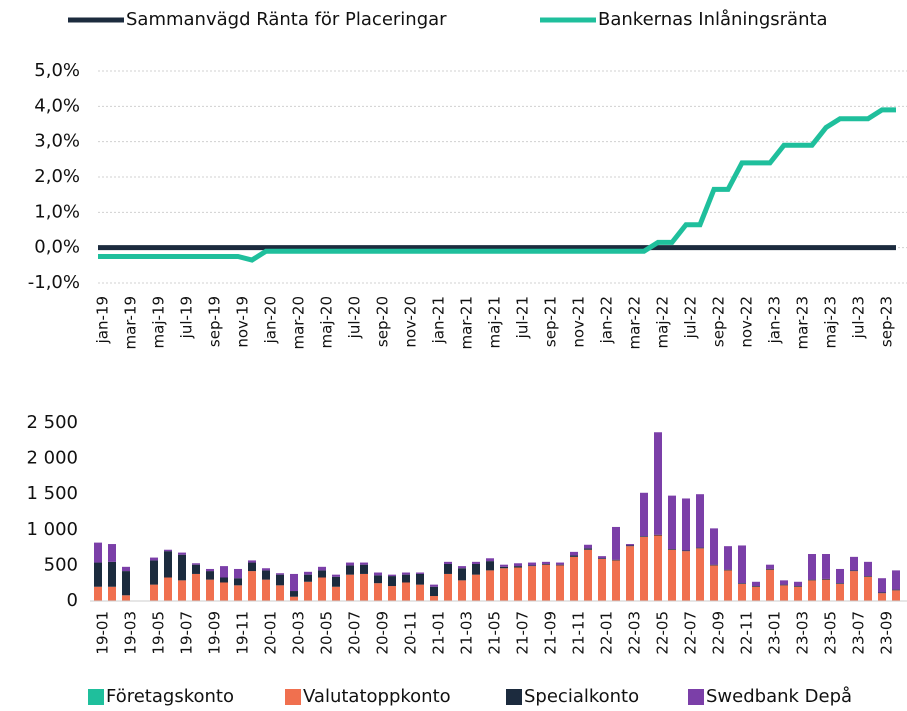 The width and height of the screenshot is (907, 711). What do you see at coordinates (271, 320) in the screenshot?
I see `x-tick-label: jan-20` at bounding box center [271, 320].